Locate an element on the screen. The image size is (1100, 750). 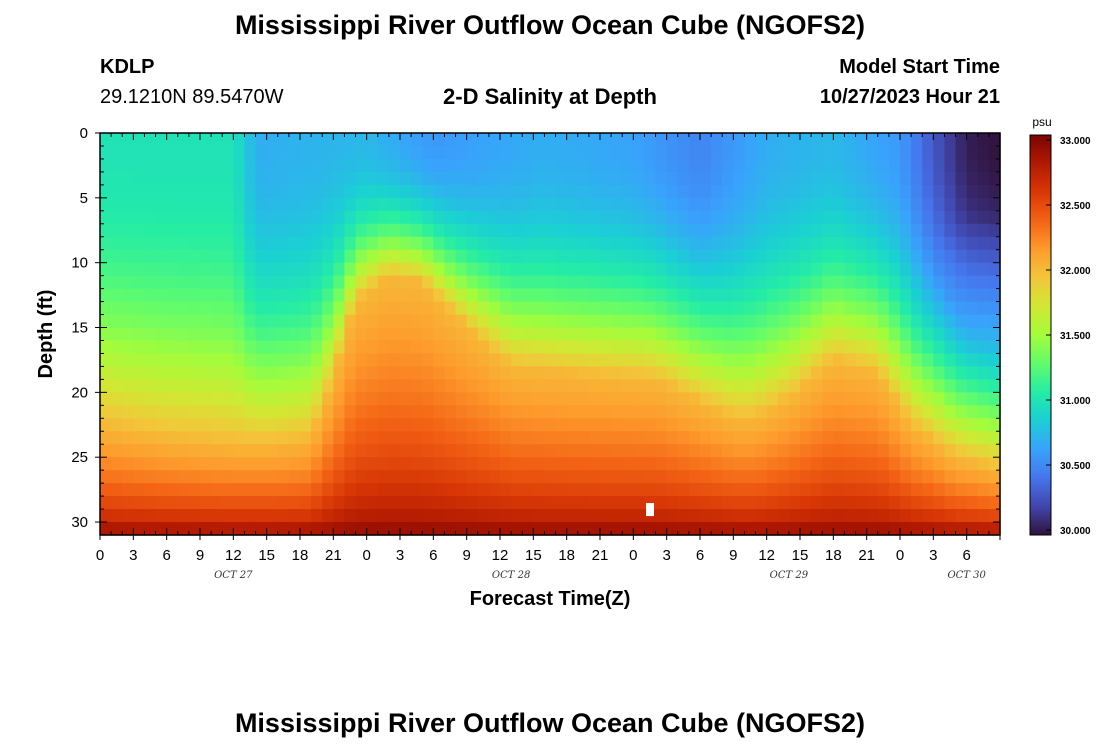
station-marker is located at coordinates (650, 510).